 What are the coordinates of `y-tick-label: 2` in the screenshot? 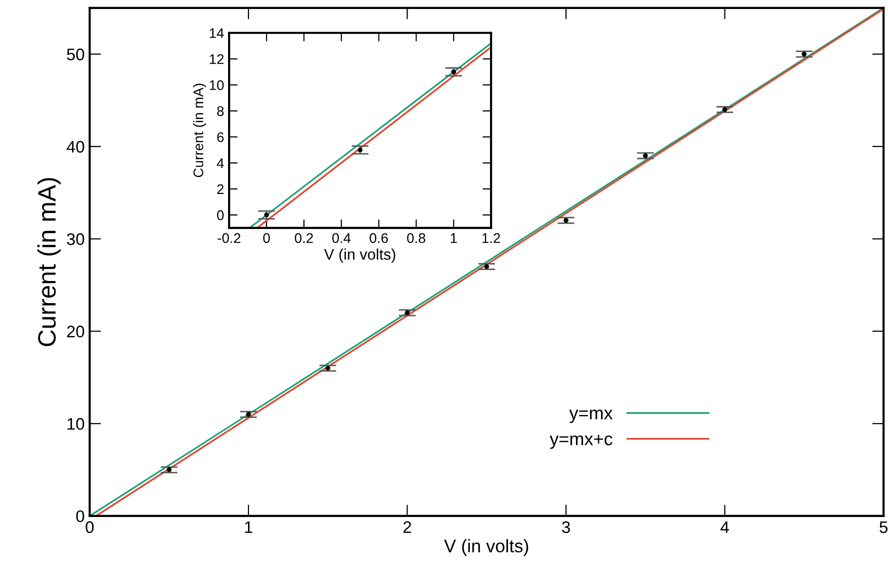 It's located at (220, 189).